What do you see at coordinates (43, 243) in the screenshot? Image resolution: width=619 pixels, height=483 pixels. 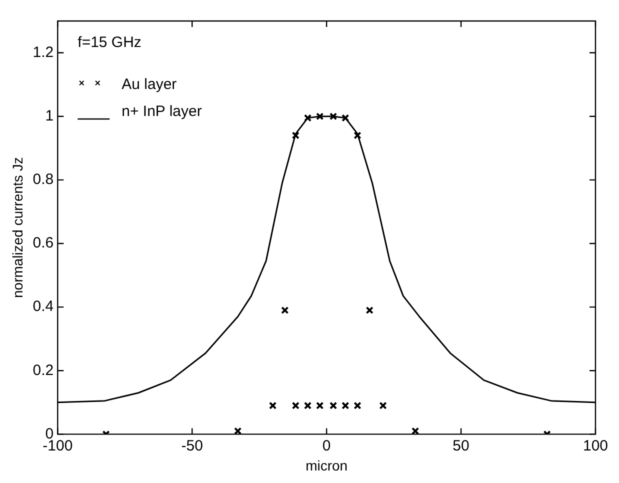 I see `y-tick-label: 0.6` at bounding box center [43, 243].